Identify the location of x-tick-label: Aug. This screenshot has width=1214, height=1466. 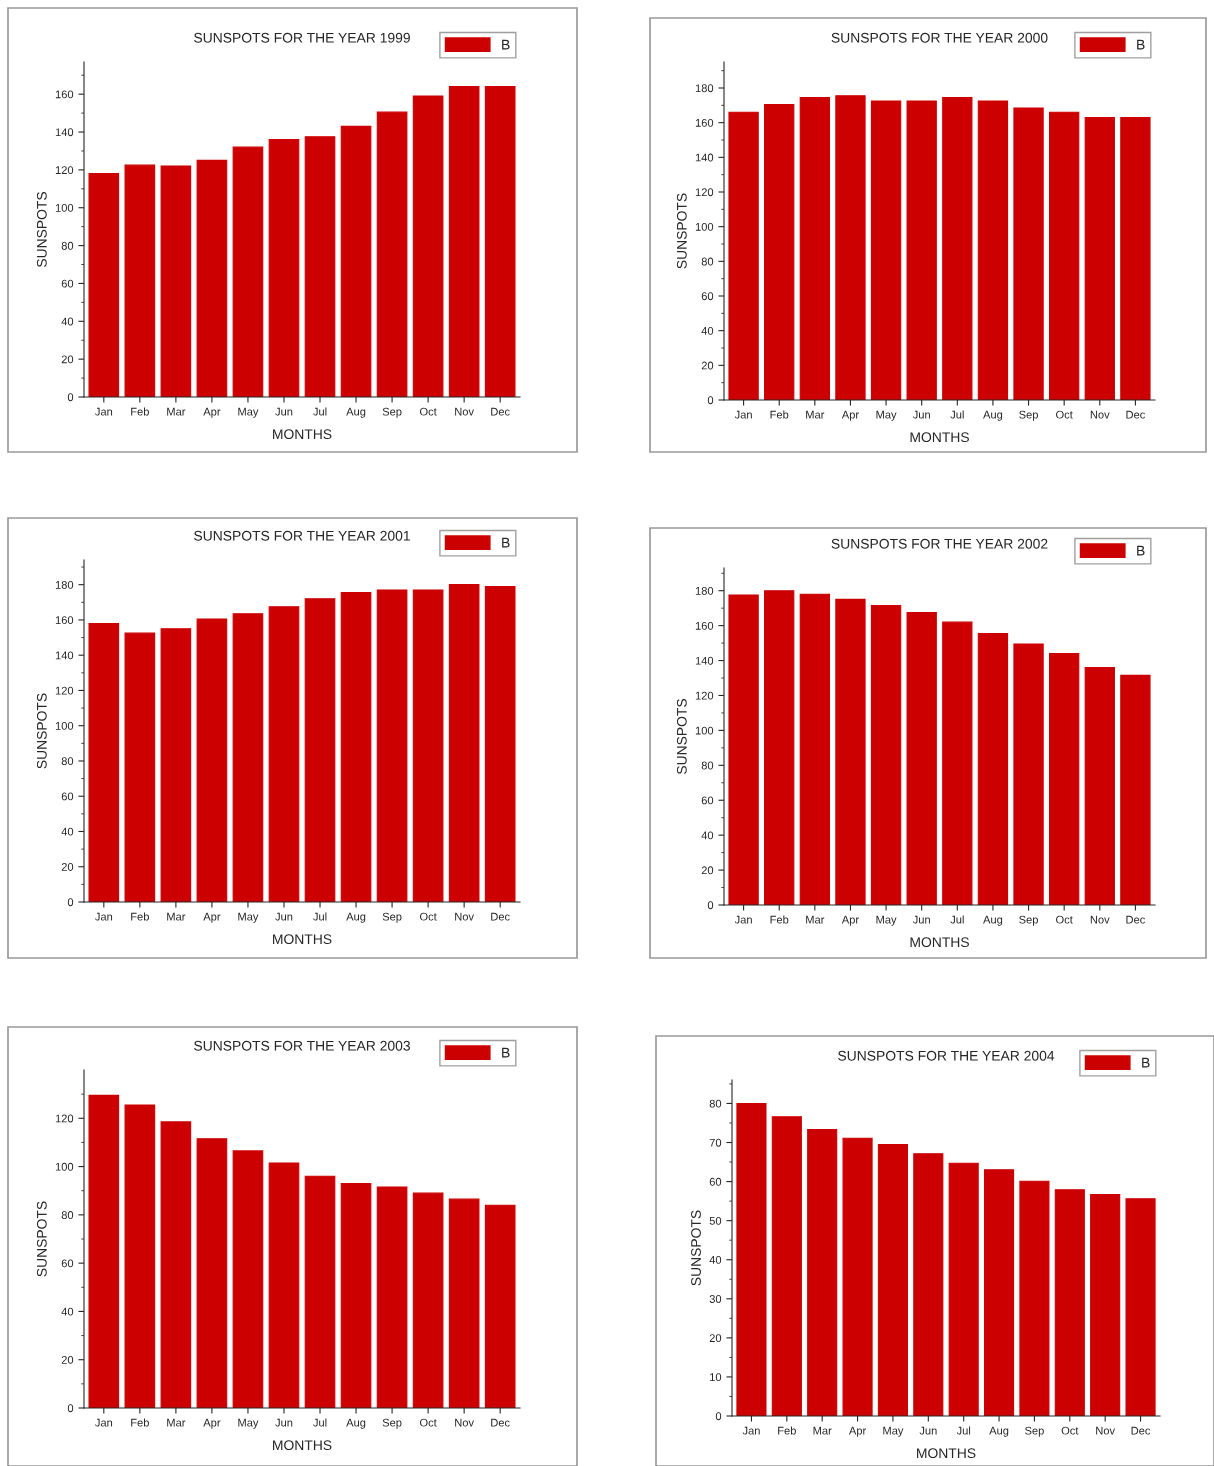
(993, 920).